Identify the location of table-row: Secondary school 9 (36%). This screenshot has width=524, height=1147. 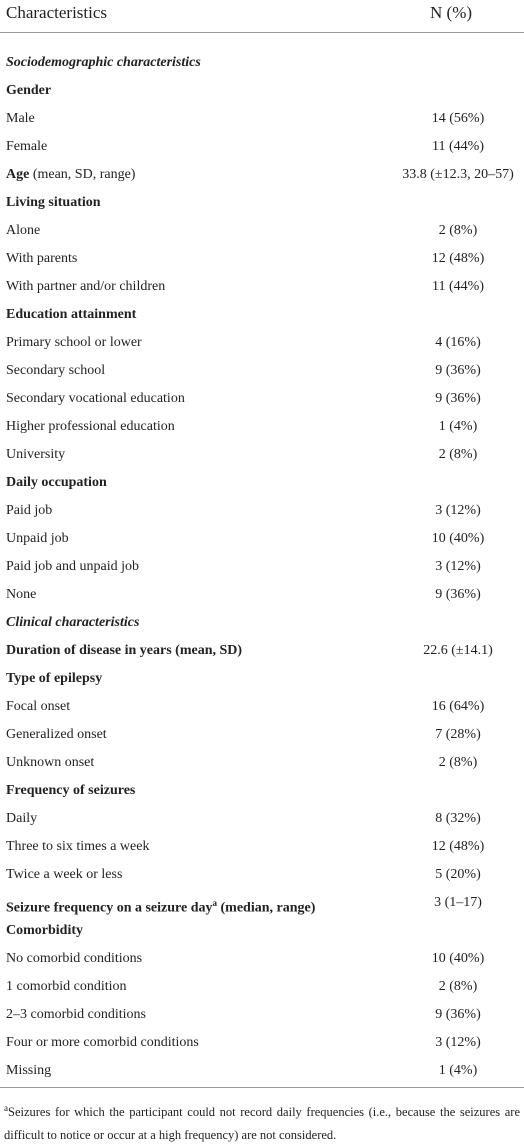
(262, 371).